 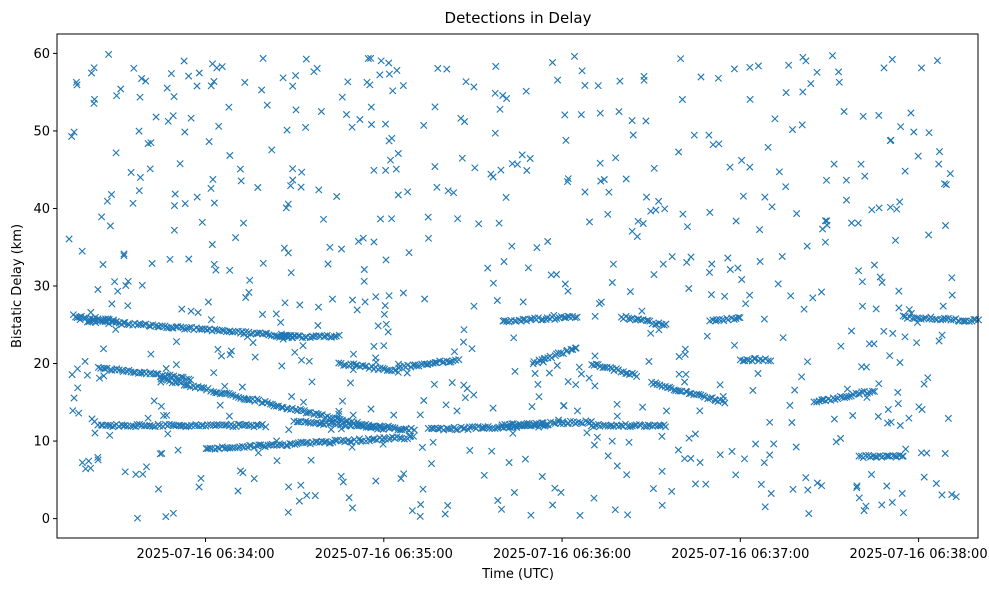 What do you see at coordinates (41, 54) in the screenshot?
I see `y-tick-label: 60` at bounding box center [41, 54].